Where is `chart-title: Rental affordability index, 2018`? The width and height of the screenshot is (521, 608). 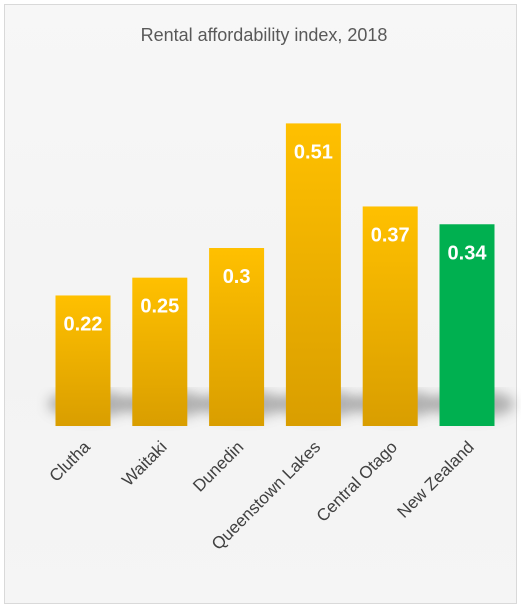 chart-title: Rental affordability index, 2018 is located at coordinates (264, 35).